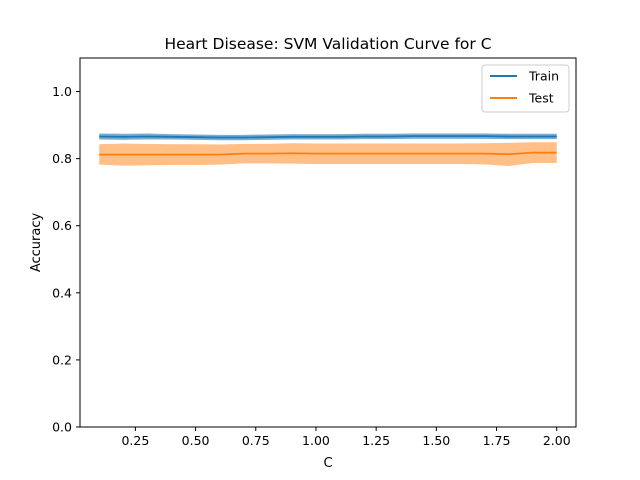 This screenshot has height=480, width=640. What do you see at coordinates (256, 440) in the screenshot?
I see `x-tick-label: 0.75` at bounding box center [256, 440].